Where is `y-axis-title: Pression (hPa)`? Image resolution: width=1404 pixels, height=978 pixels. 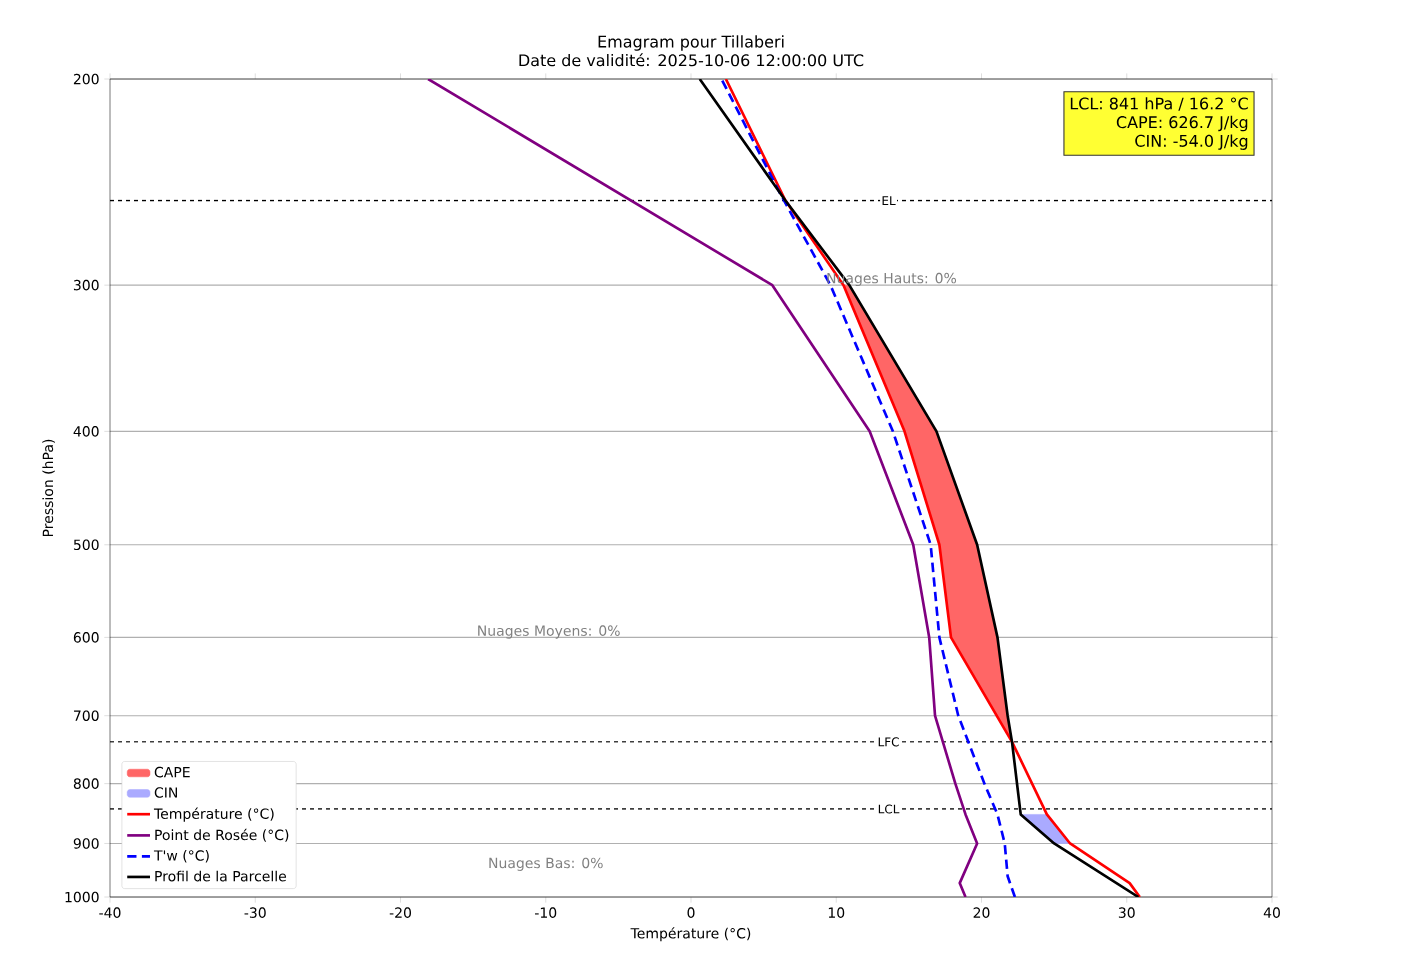 y-axis-title: Pression (hPa) is located at coordinates (48, 488).